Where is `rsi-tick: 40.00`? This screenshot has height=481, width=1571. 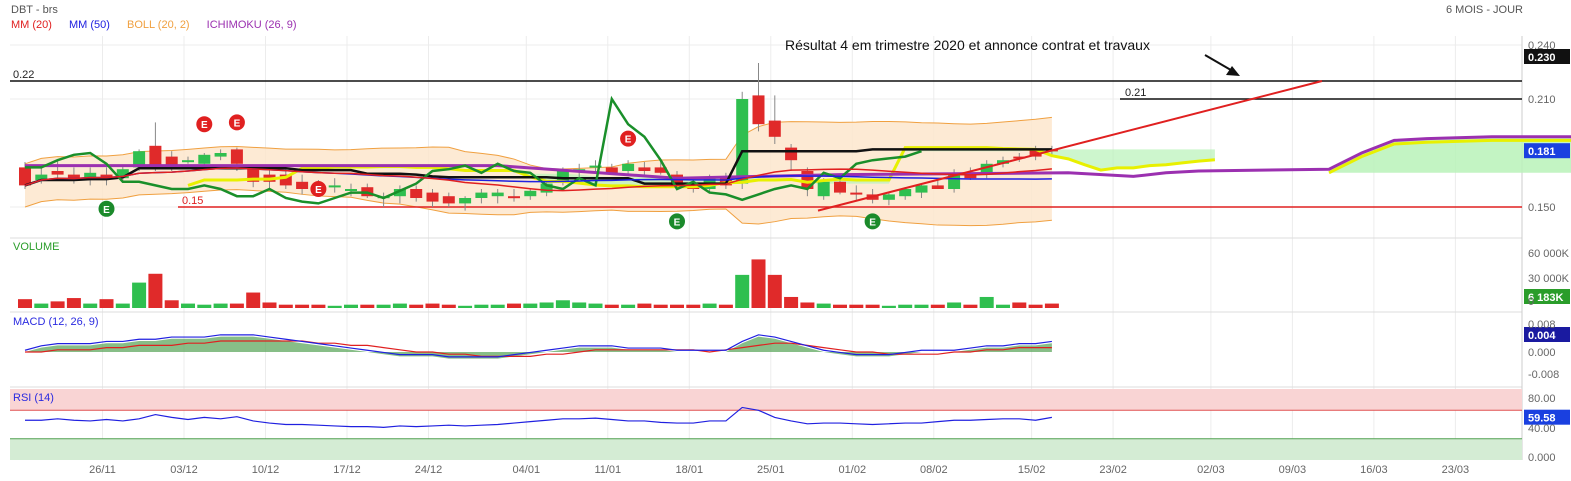
rsi-tick: 40.00 is located at coordinates (1542, 429).